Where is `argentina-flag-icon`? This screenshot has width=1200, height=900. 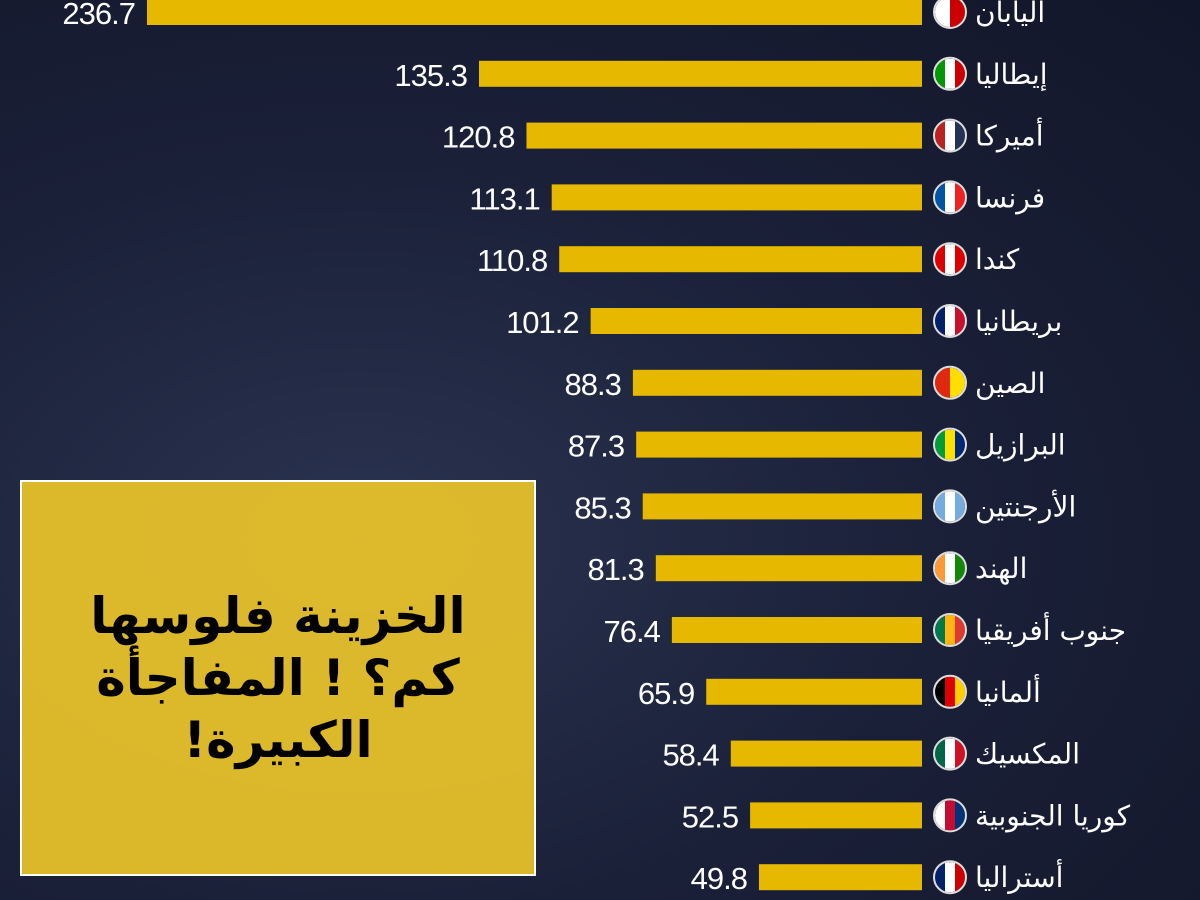
argentina-flag-icon is located at coordinates (950, 506).